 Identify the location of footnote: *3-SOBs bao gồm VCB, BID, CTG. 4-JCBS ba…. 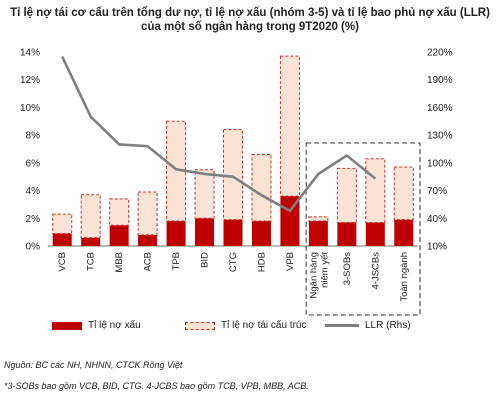
(156, 386).